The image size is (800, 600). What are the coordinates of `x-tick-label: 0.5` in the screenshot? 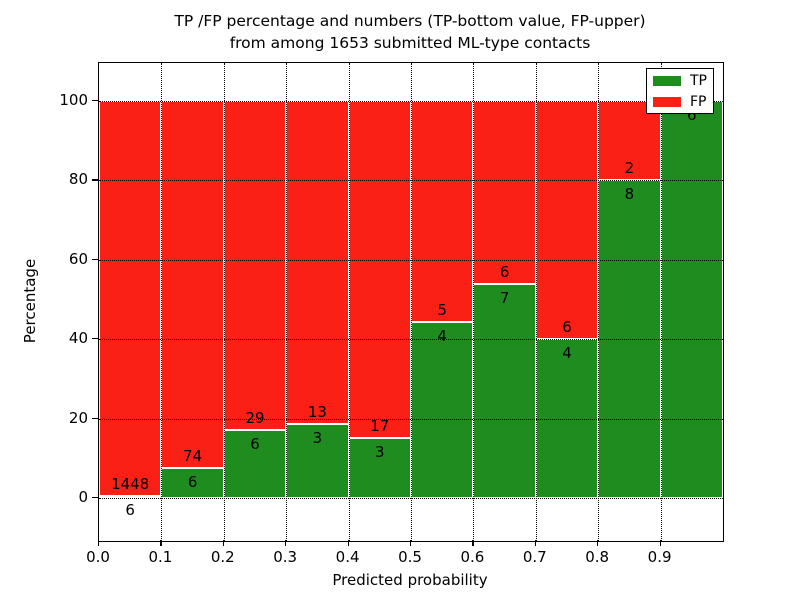 It's located at (410, 557).